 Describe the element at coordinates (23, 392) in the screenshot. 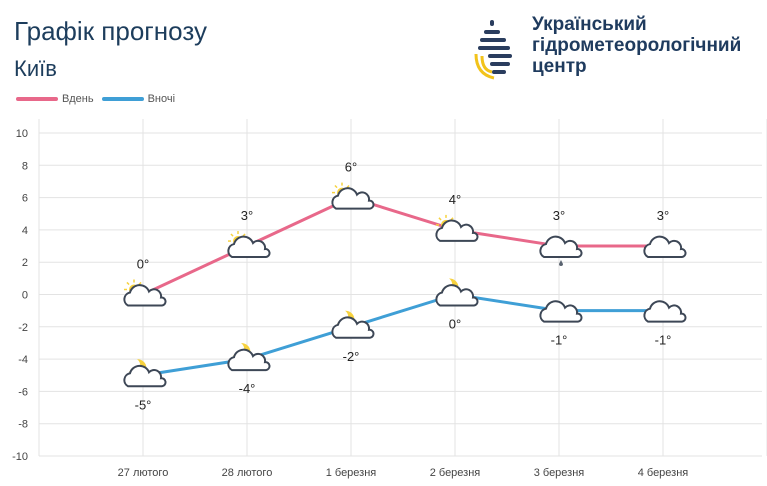

I see `y-tick-label: -6` at that location.